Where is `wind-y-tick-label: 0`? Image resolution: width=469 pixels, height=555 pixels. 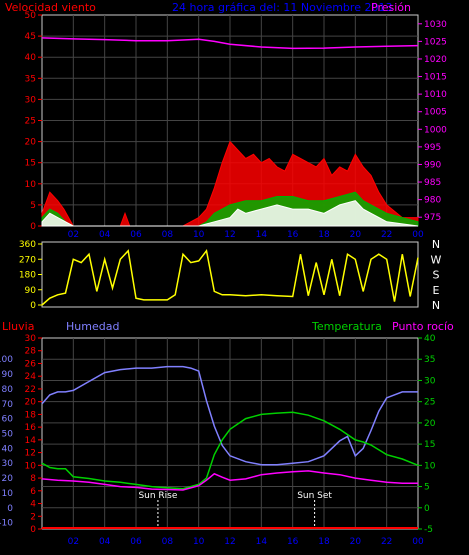 wind-y-tick-label: 0 is located at coordinates (33, 227).